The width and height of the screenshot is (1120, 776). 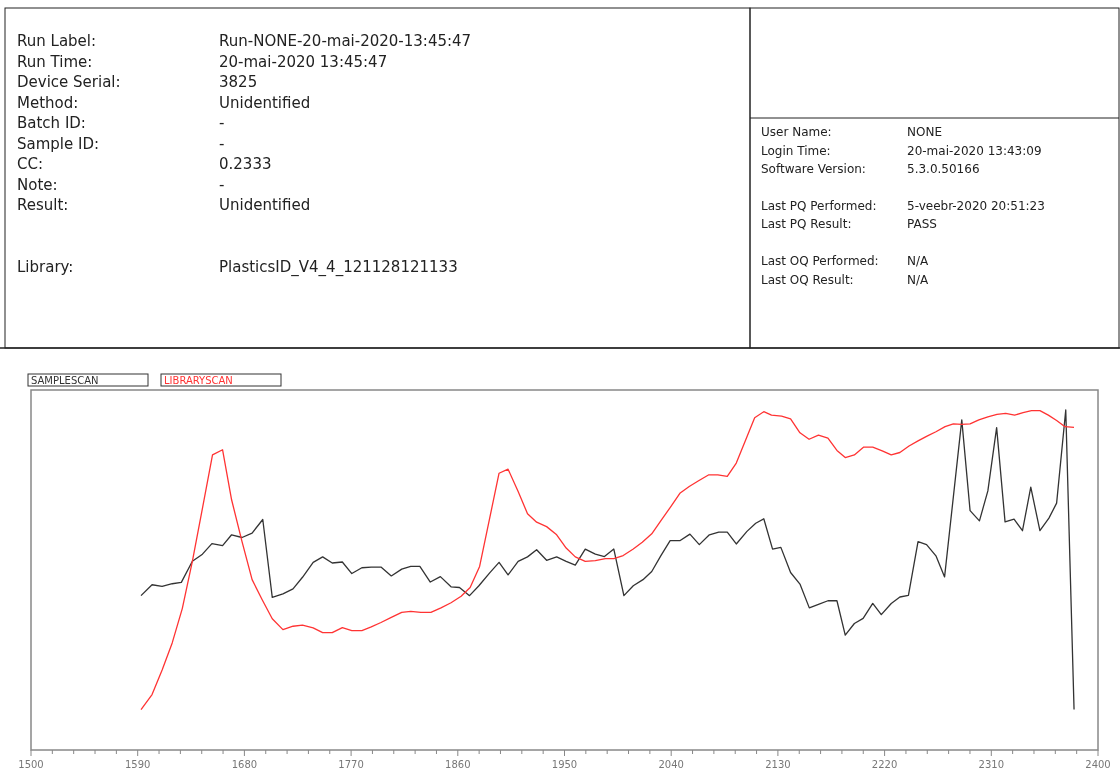 I want to click on text: User Name:, so click(x=796, y=132).